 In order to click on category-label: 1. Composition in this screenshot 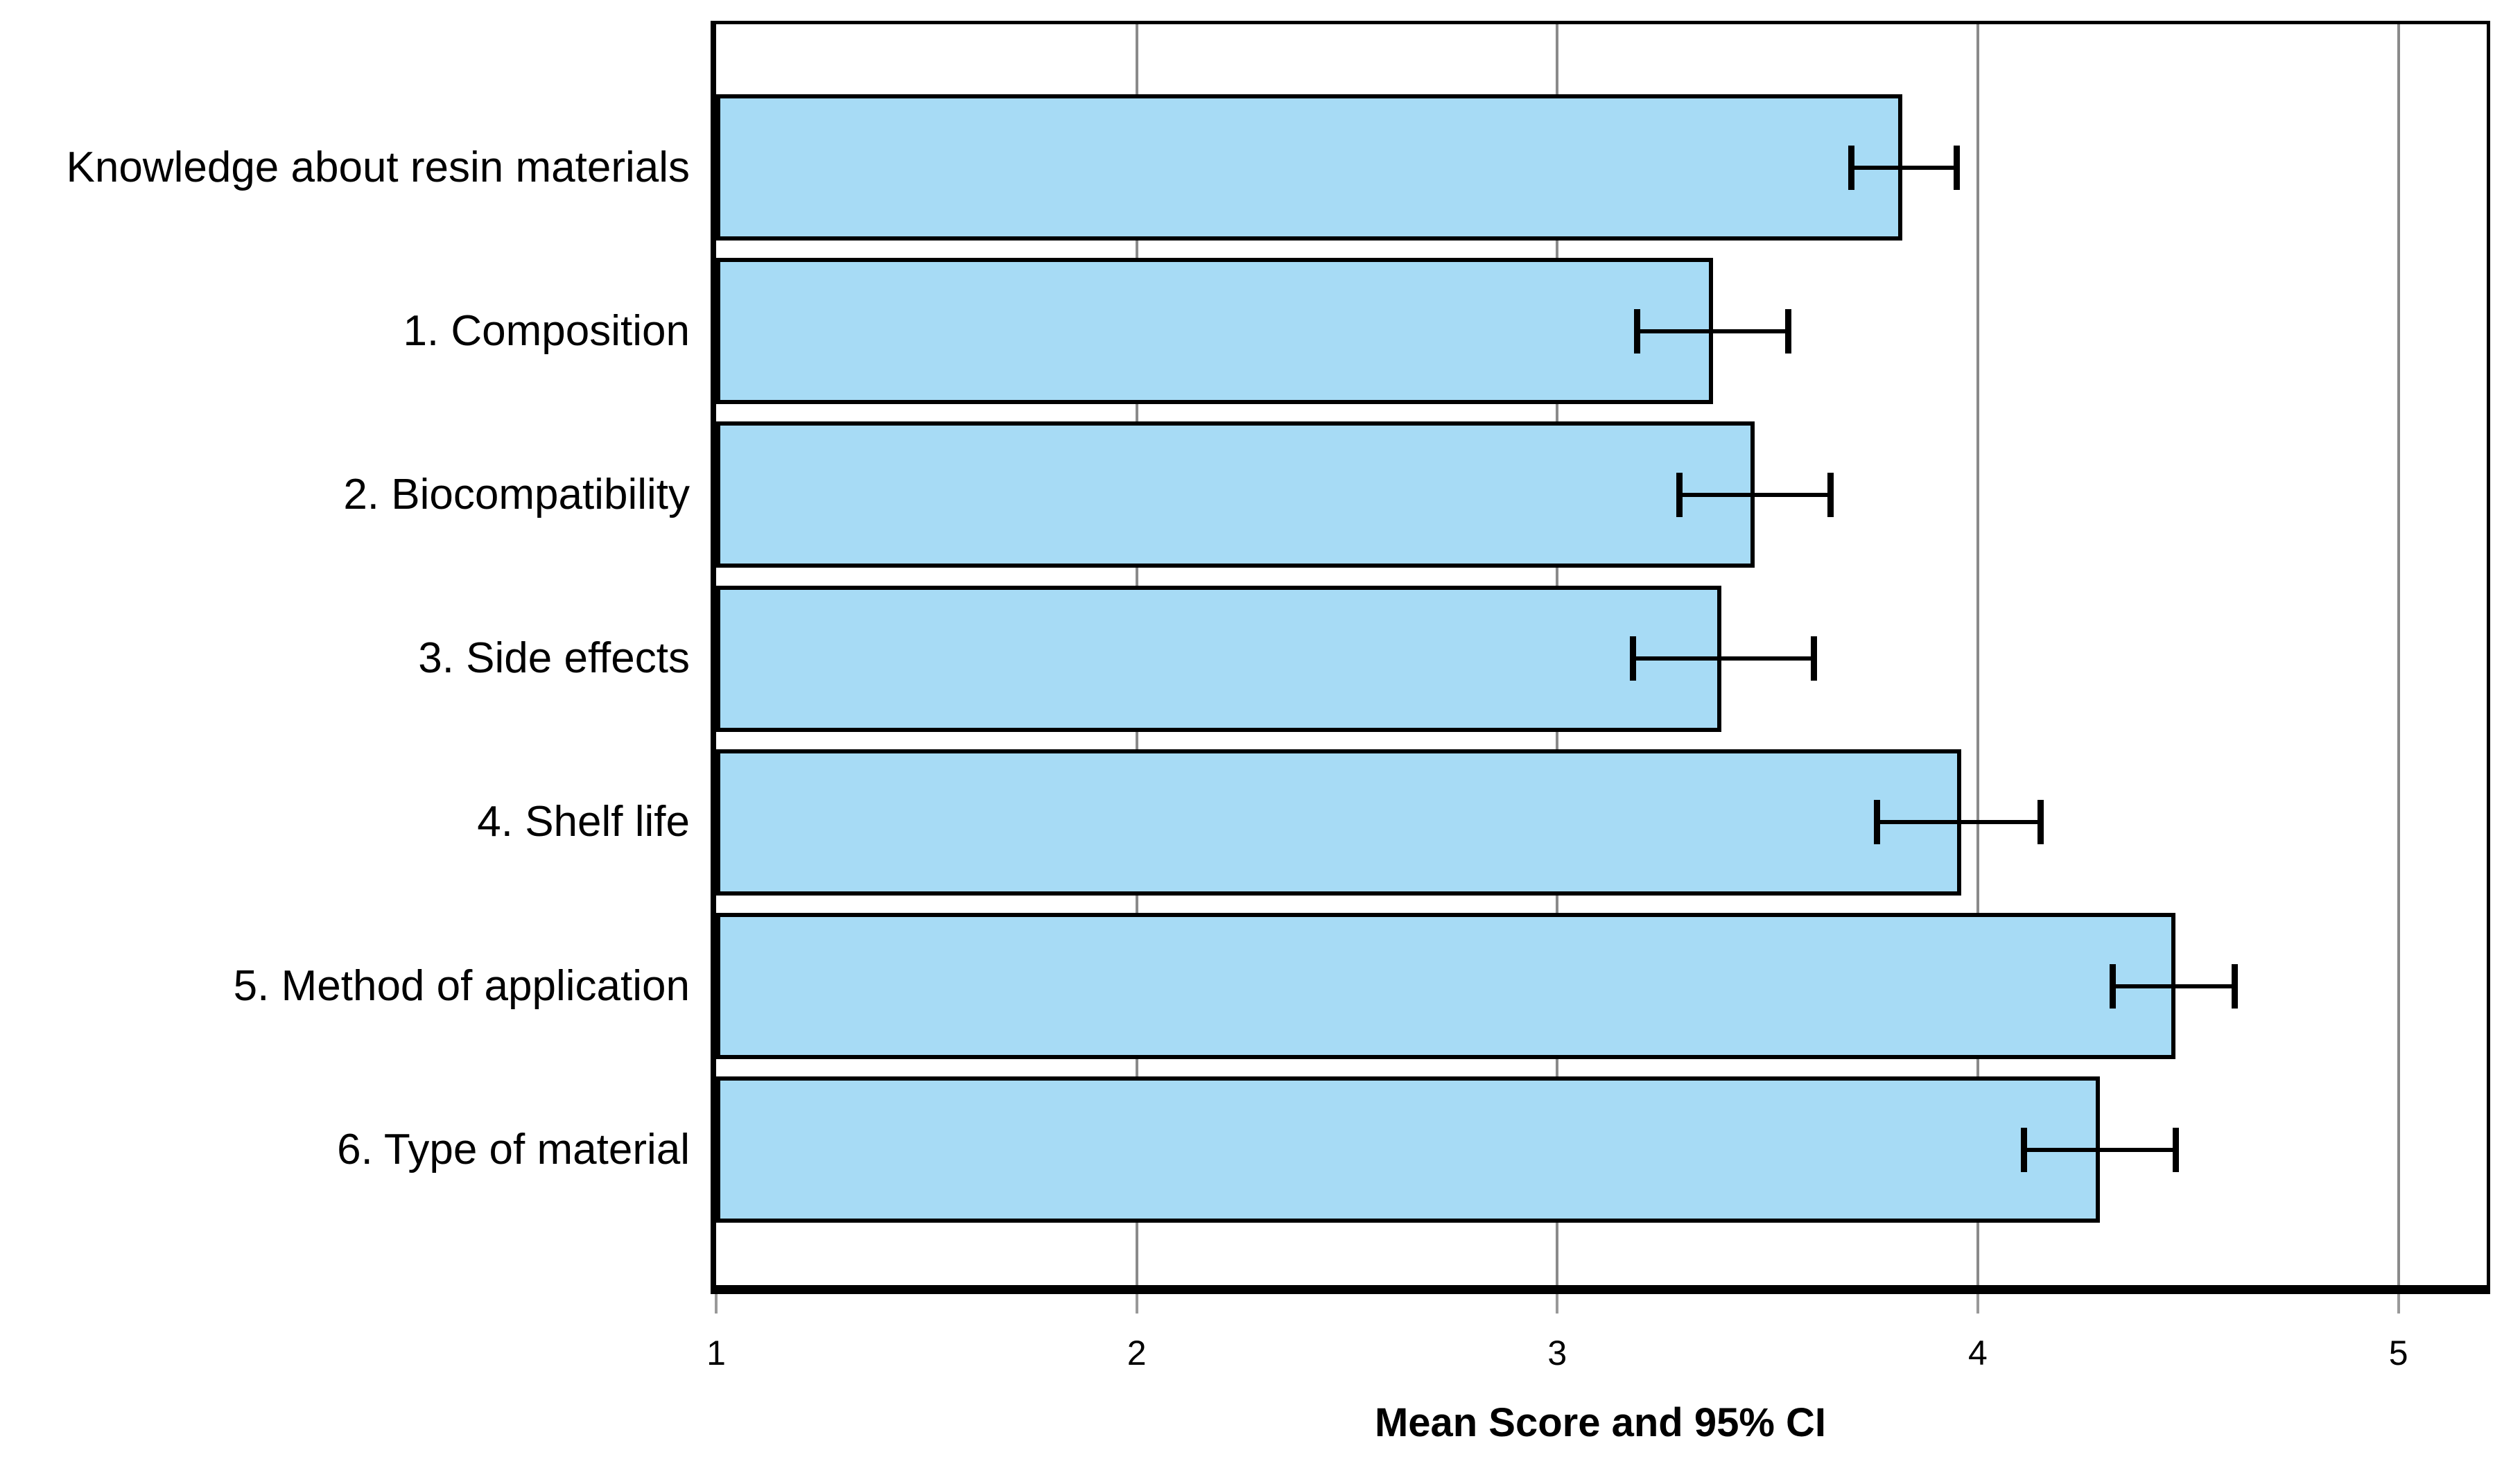, I will do `click(546, 330)`.